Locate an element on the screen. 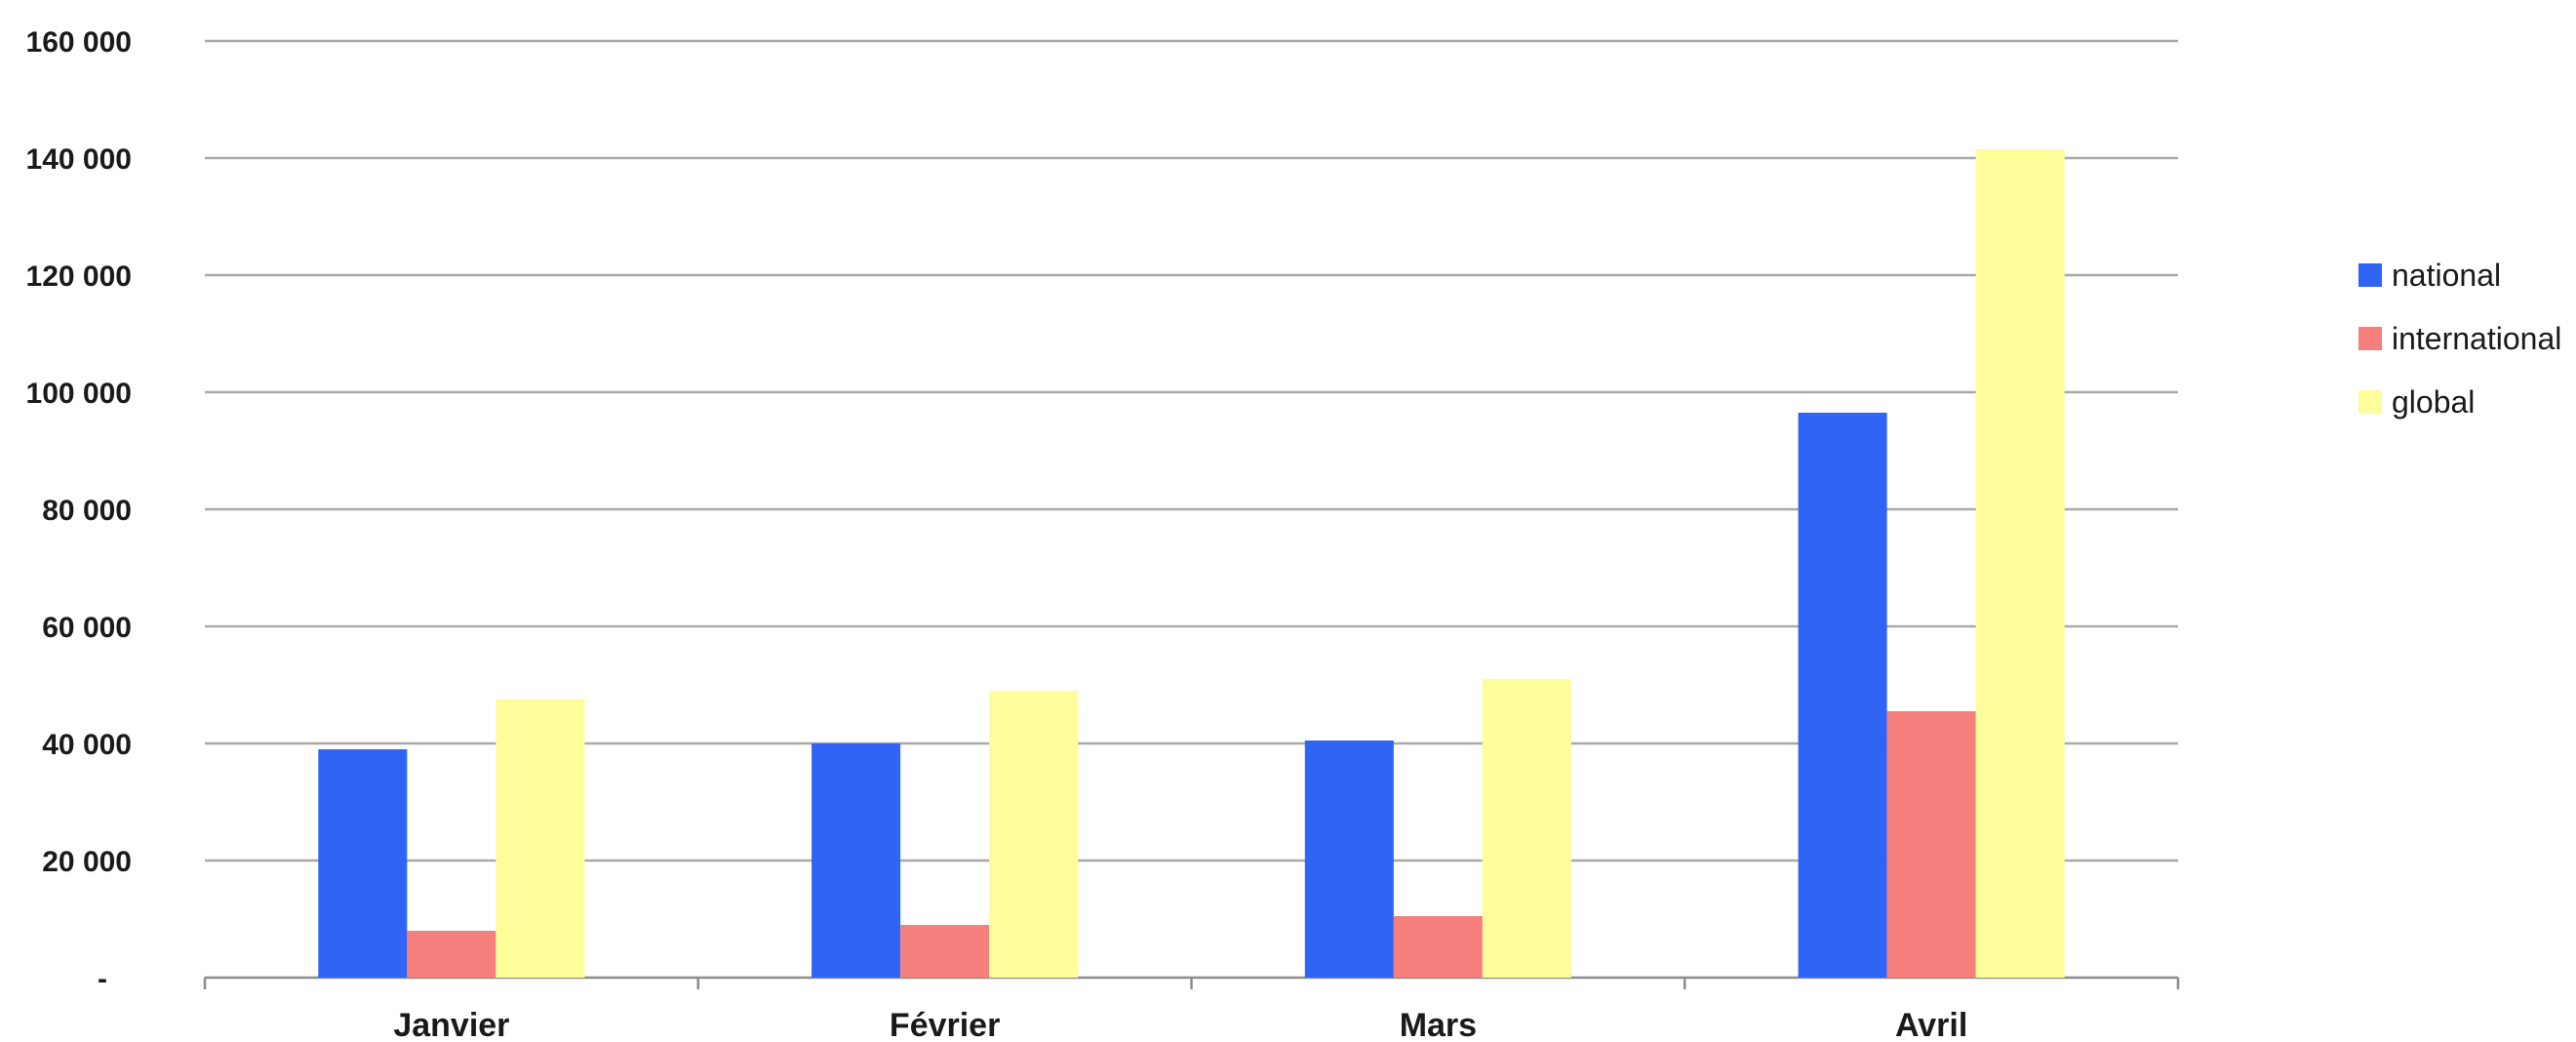 This screenshot has width=2576, height=1042. legend: national international global is located at coordinates (2459, 339).